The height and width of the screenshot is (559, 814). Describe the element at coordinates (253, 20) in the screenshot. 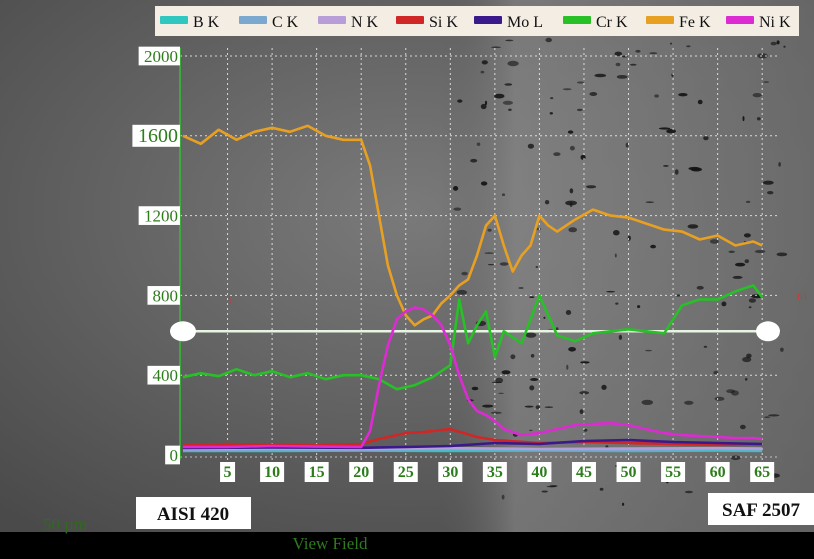

I see `legend-swatch-c-k` at that location.